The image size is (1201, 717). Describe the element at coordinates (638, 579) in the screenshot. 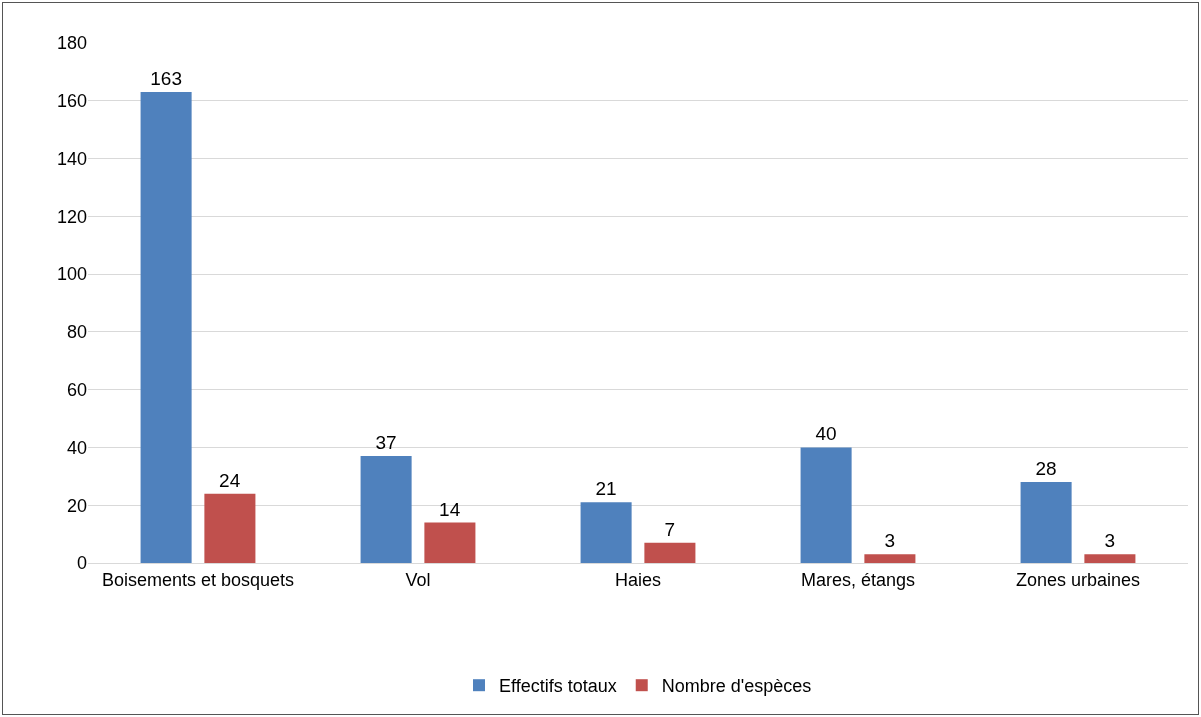

I see `x-tick-label: Haies` at that location.